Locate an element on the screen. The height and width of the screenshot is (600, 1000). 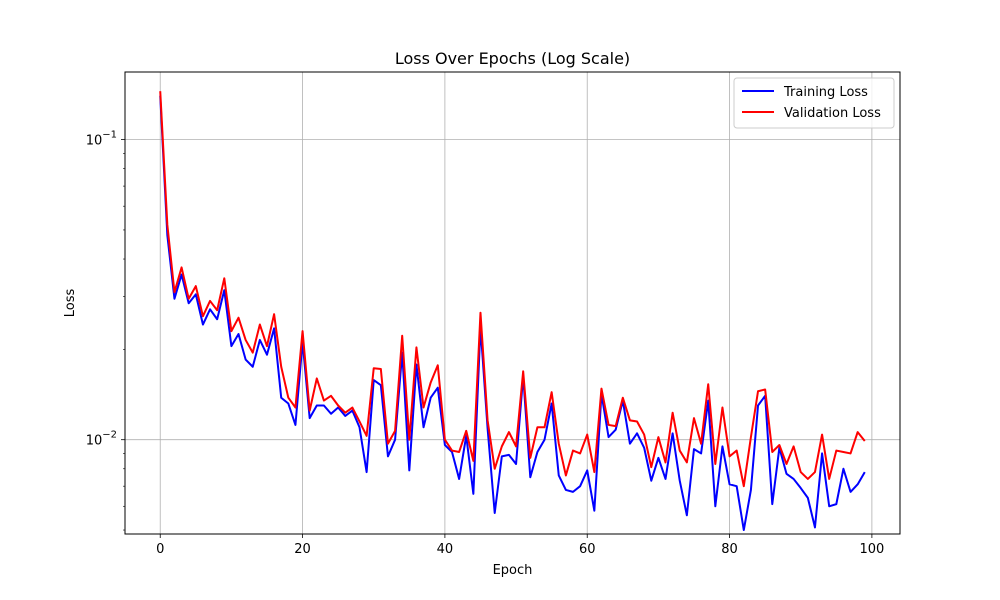
x-tick-label: 80 is located at coordinates (729, 549).